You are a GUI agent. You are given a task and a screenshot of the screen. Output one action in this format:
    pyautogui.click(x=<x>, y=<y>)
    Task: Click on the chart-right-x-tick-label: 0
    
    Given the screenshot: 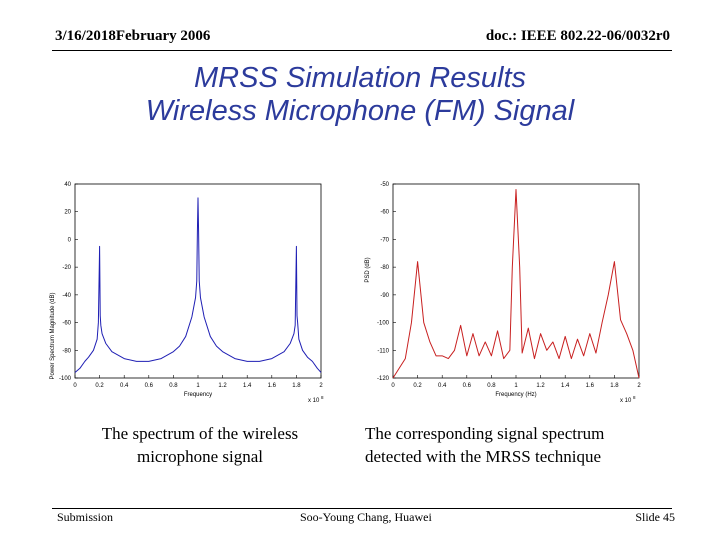 What is the action you would take?
    pyautogui.click(x=393, y=386)
    